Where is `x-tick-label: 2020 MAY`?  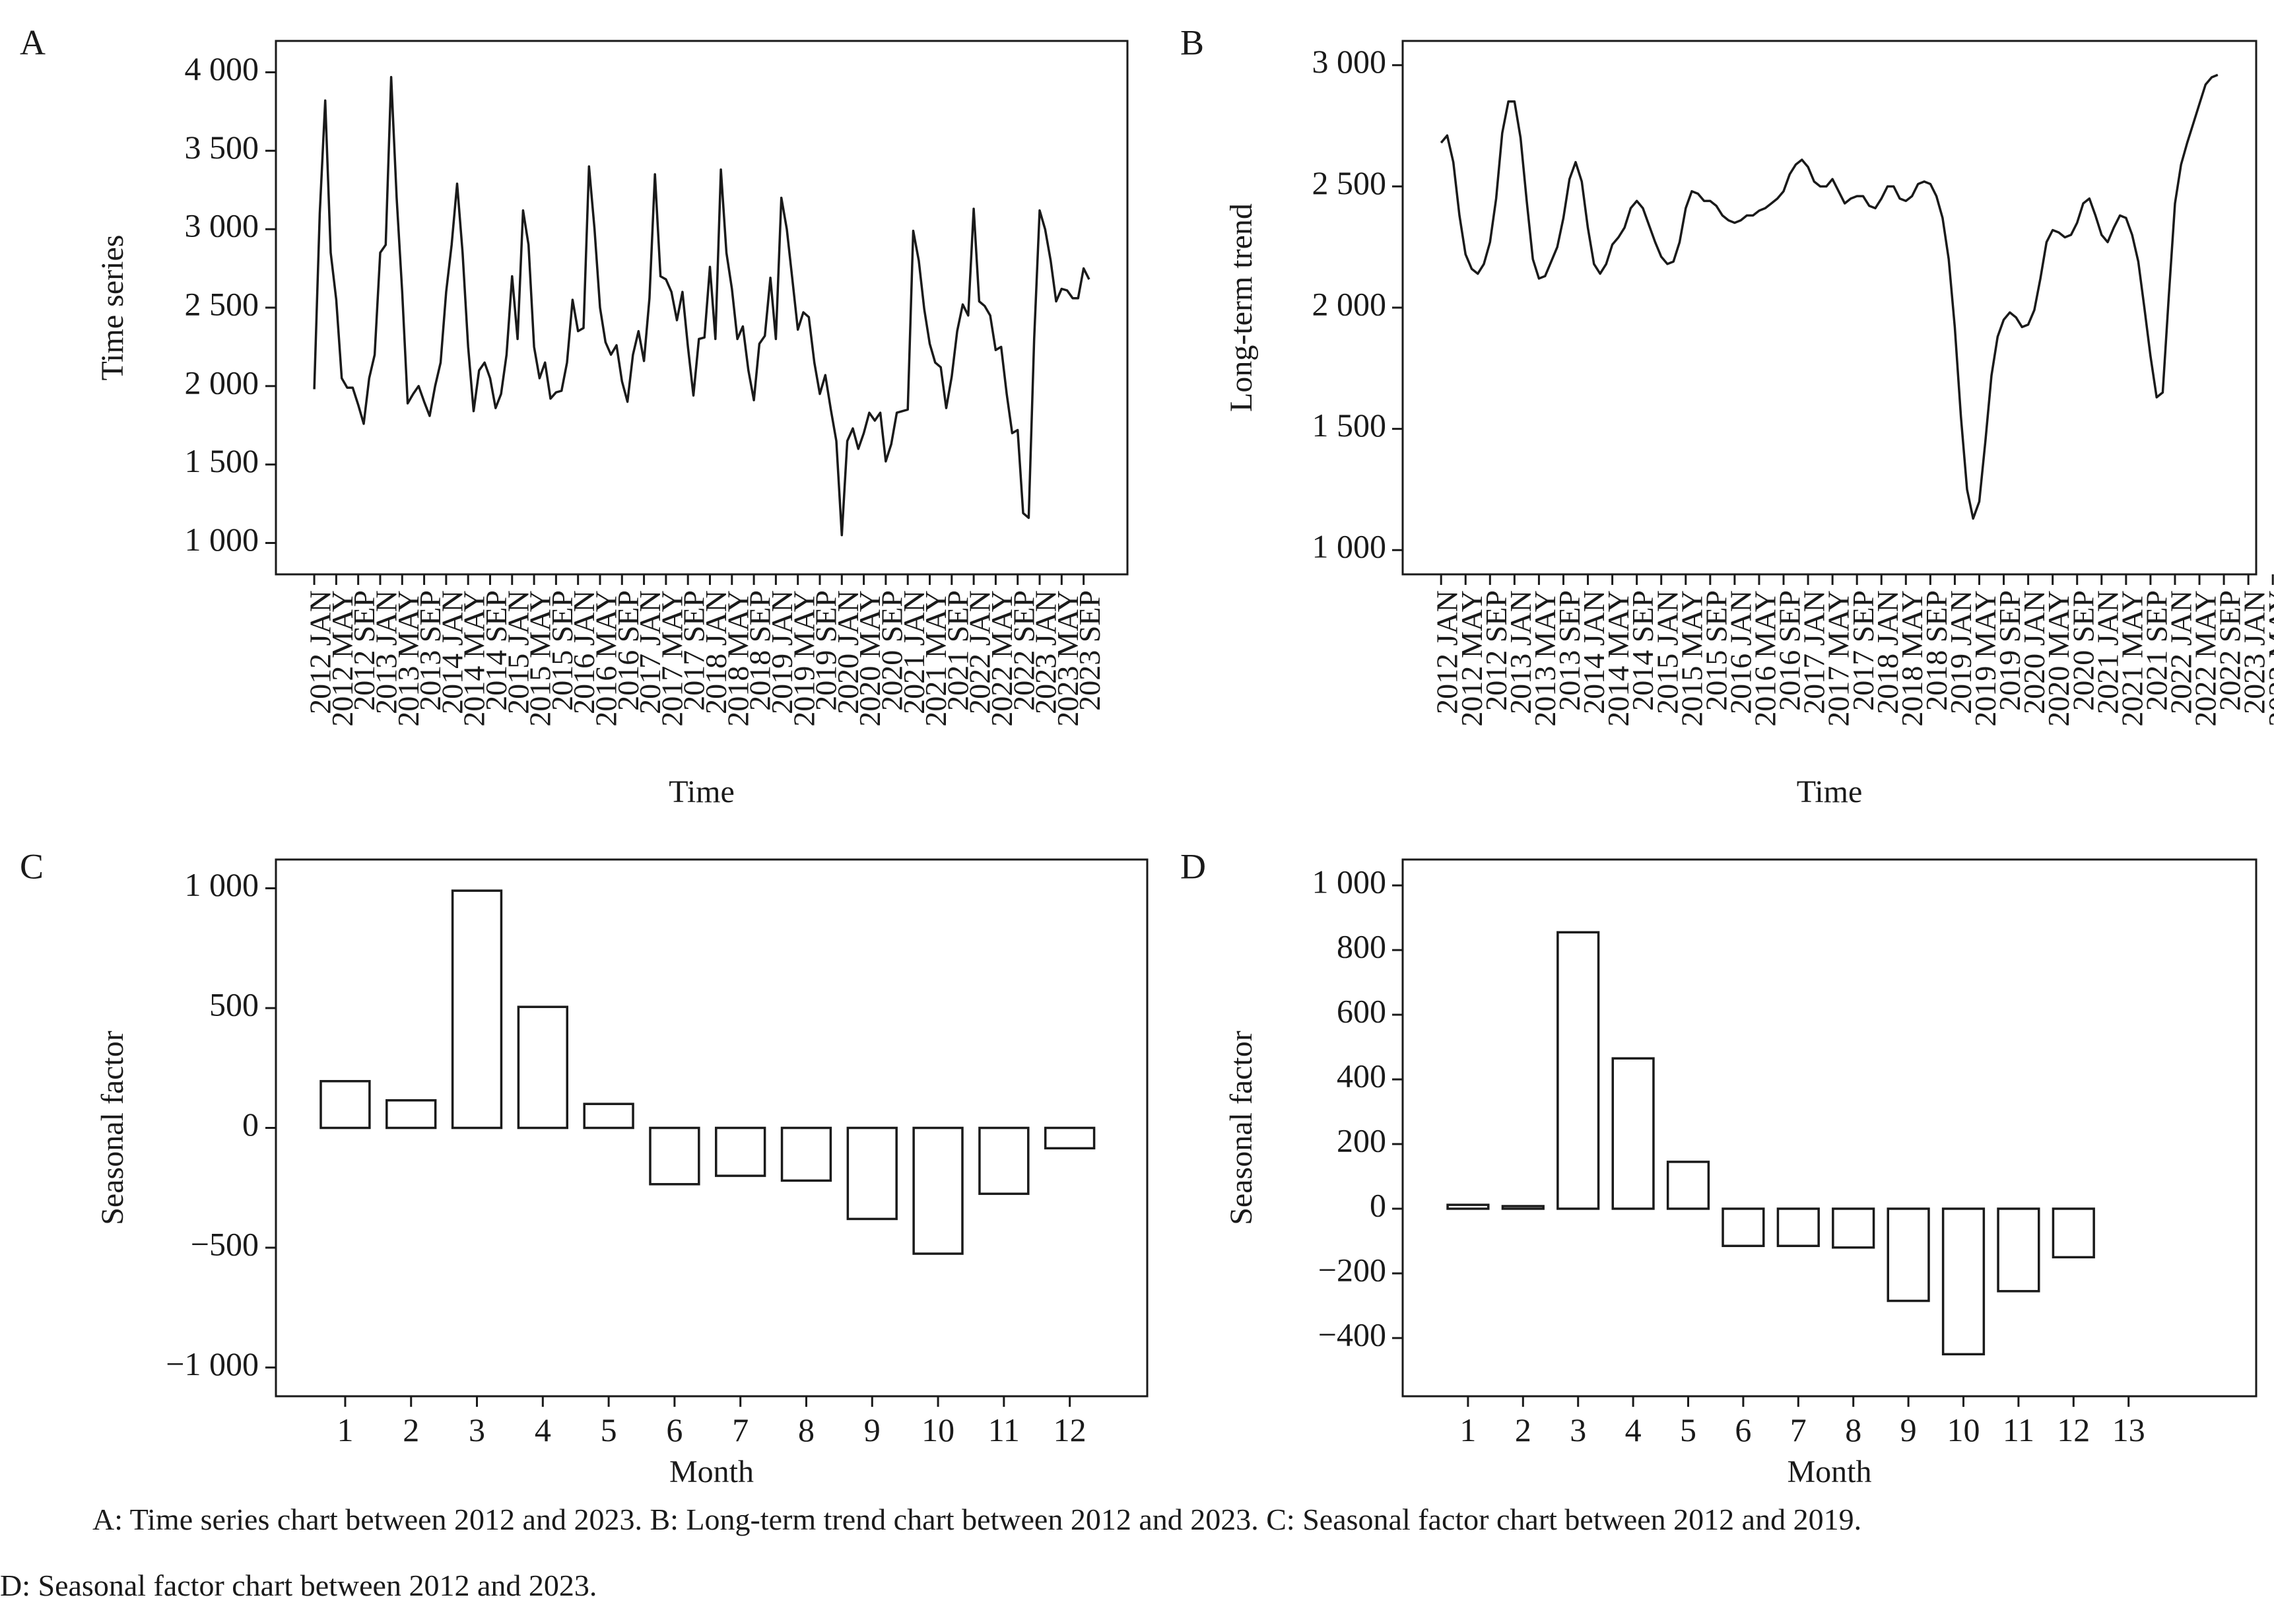 x-tick-label: 2020 MAY is located at coordinates (870, 658).